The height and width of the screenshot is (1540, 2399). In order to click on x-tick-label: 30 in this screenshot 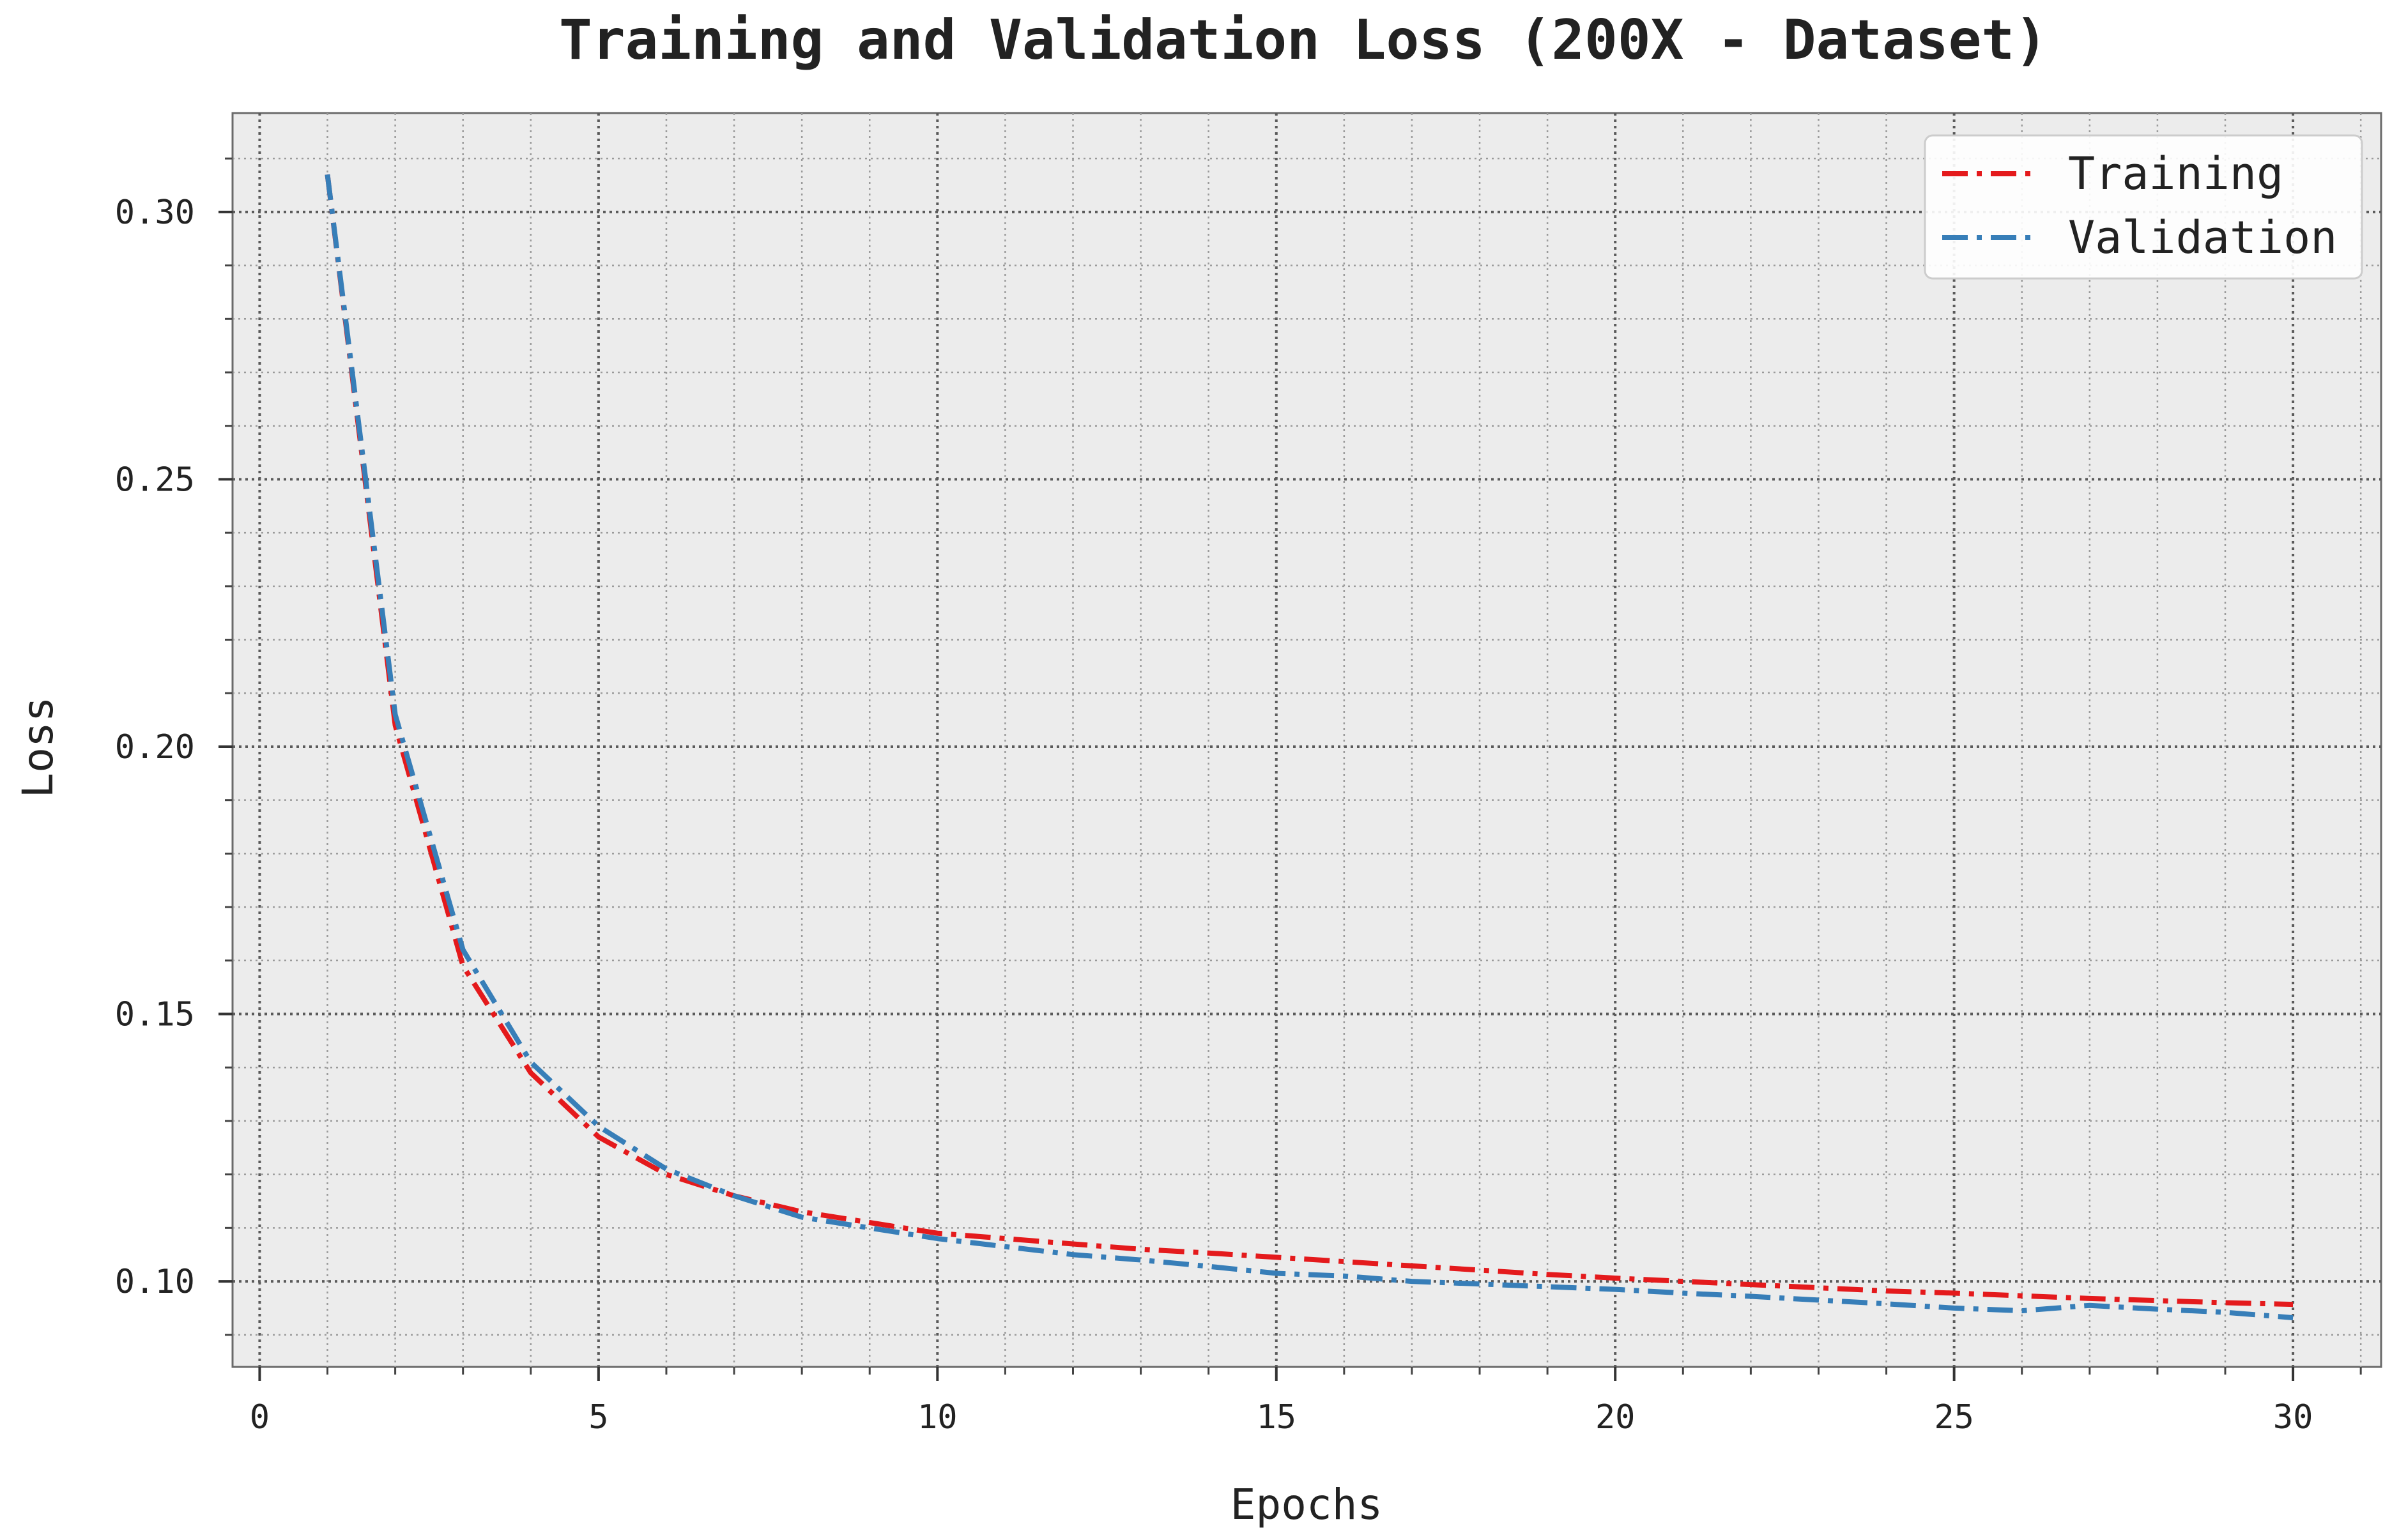, I will do `click(2293, 1417)`.